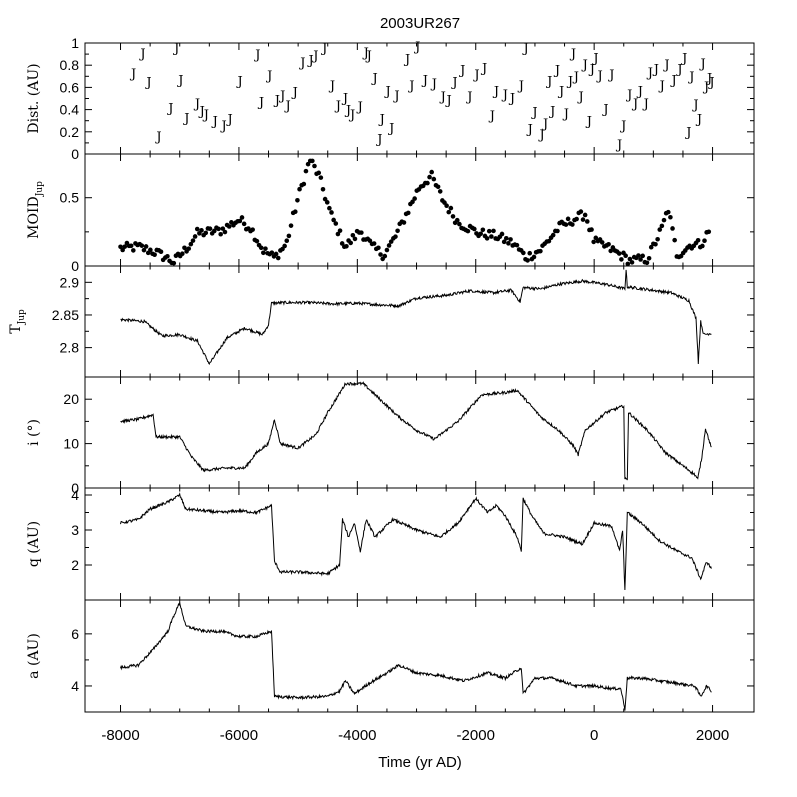 The image size is (797, 797). Describe the element at coordinates (420, 762) in the screenshot. I see `x-axis-label: Time (yr AD)` at that location.